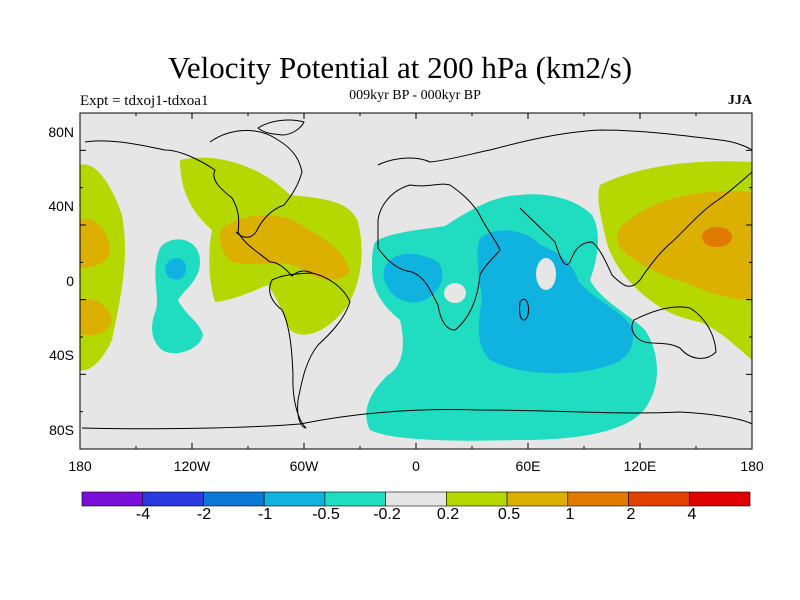  Describe the element at coordinates (143, 514) in the screenshot. I see `colorbar-label: -4` at that location.